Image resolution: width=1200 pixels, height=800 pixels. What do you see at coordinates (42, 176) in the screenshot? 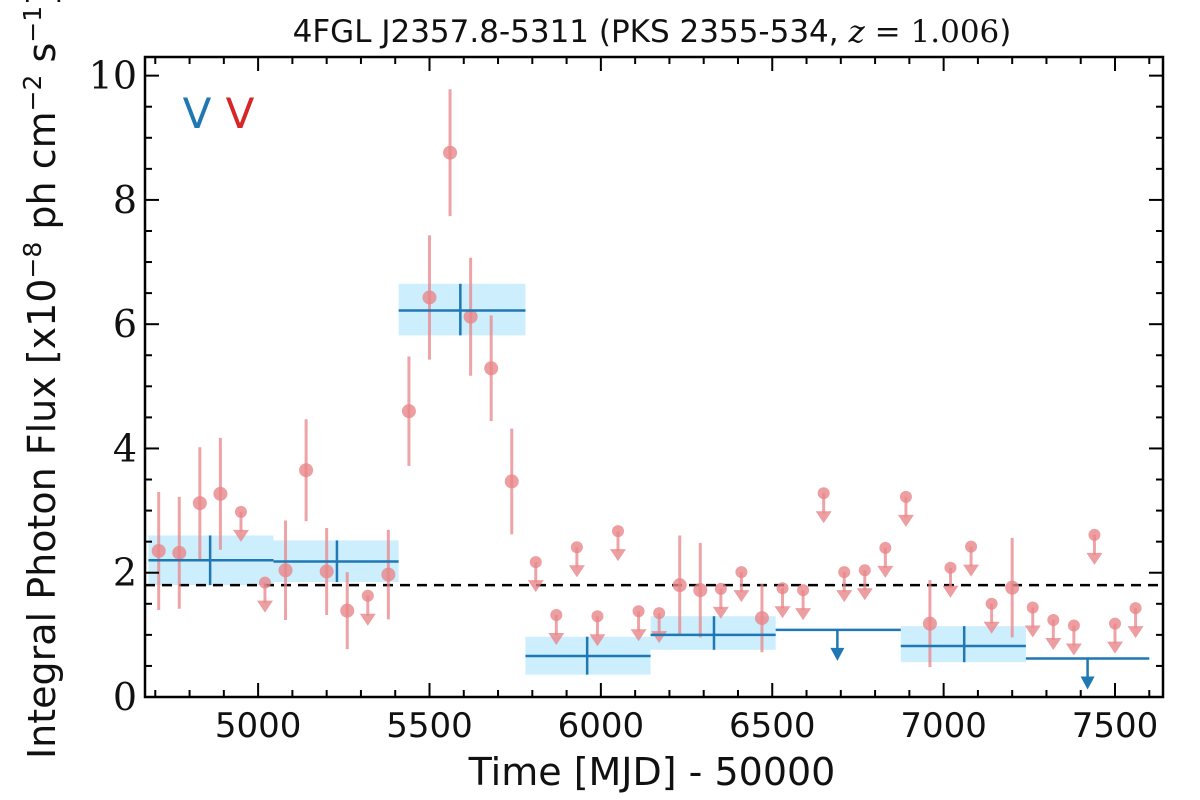
I see `y-axis-label-mid: ph cm` at bounding box center [42, 176].